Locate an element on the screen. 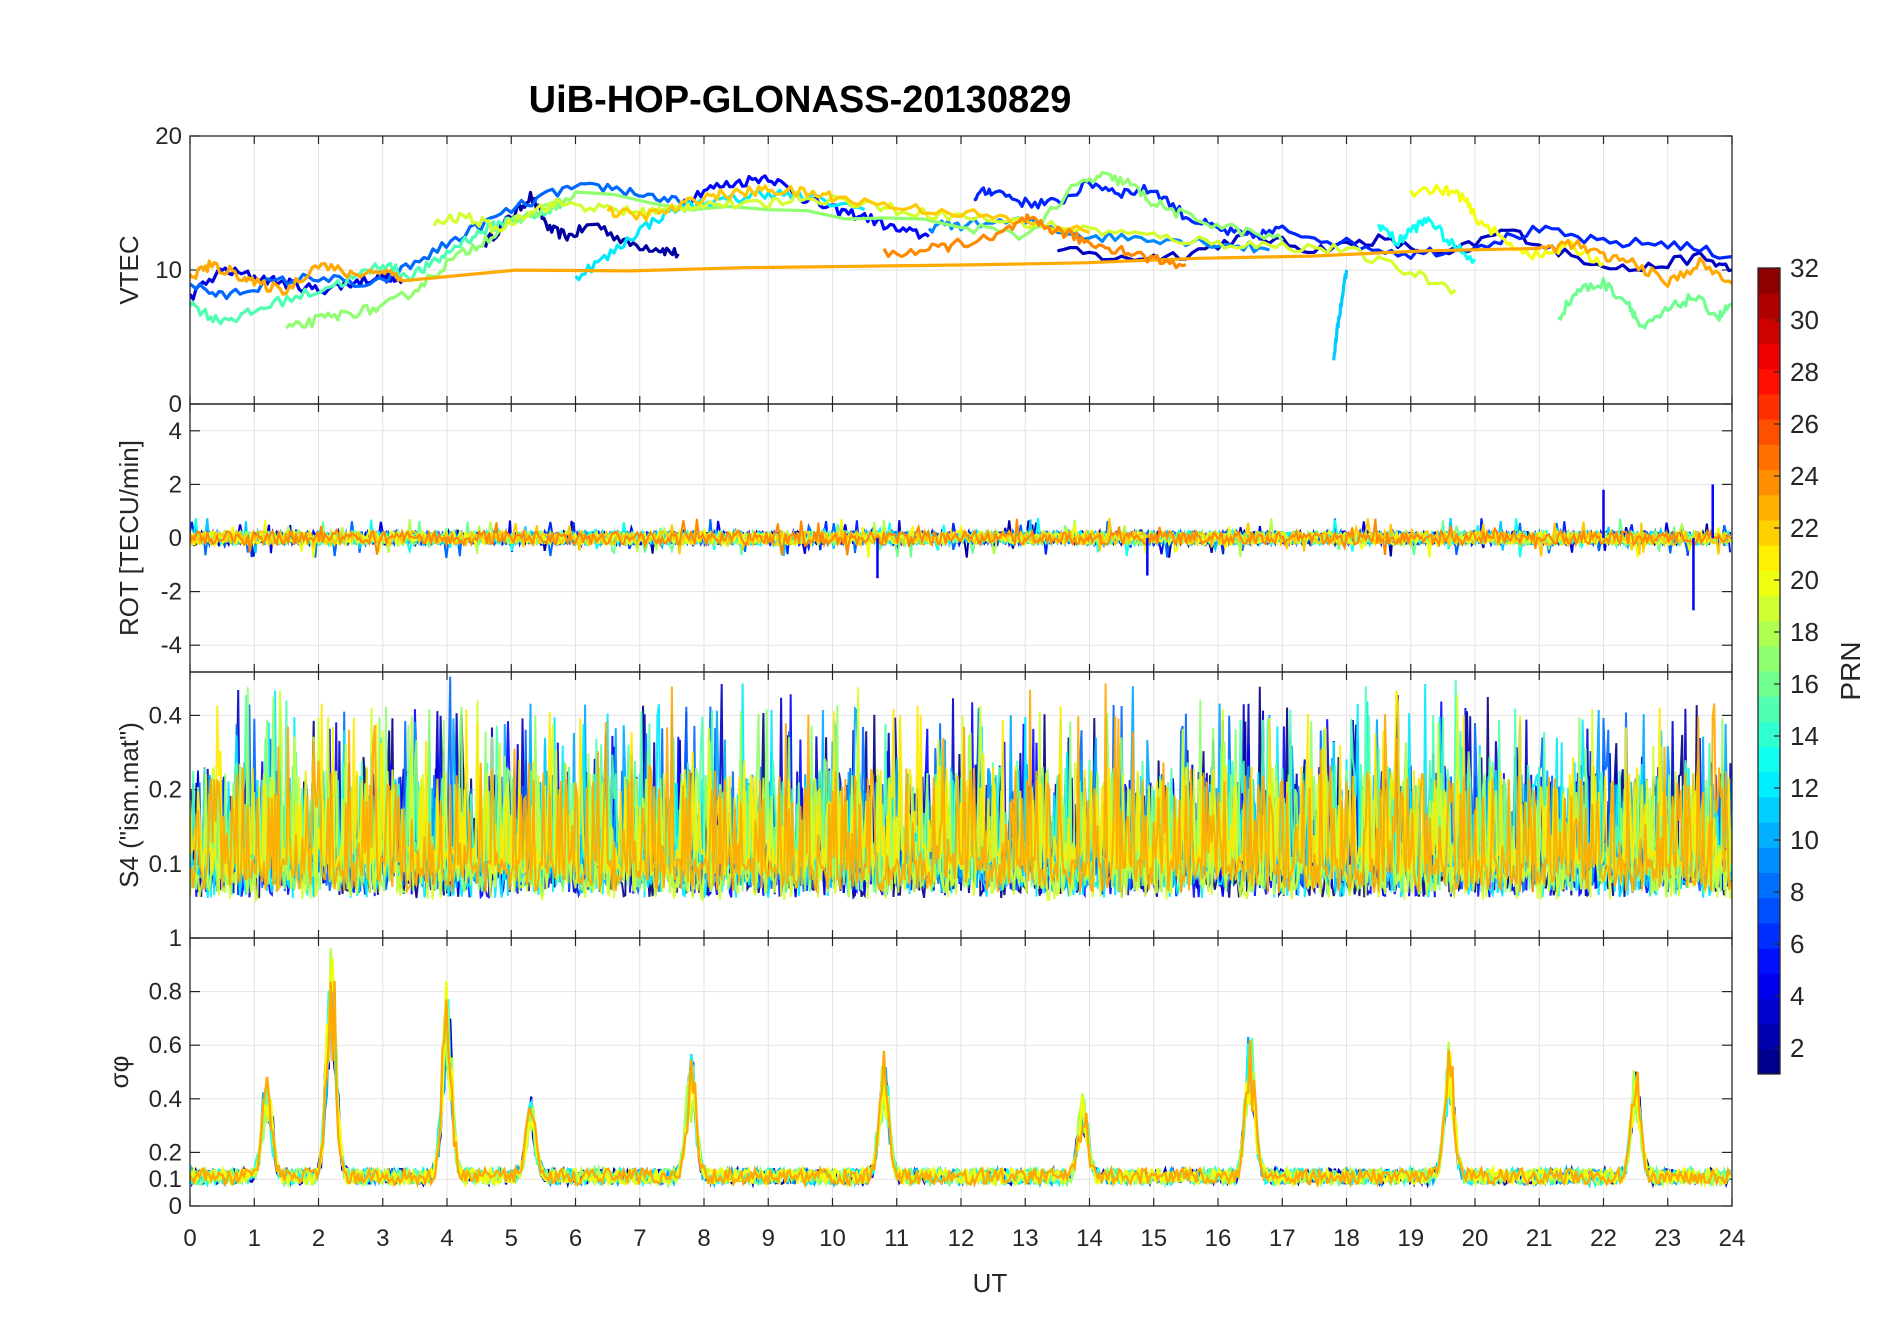 This screenshot has height=1330, width=1902. y-axis-label-vtec: VTEC is located at coordinates (129, 269).